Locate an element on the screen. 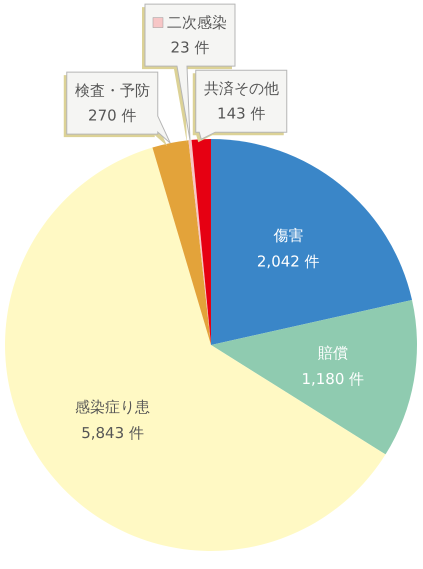 Image resolution: width=423 pixels, height=569 pixels. slice-label: 共済その他 is located at coordinates (241, 89).